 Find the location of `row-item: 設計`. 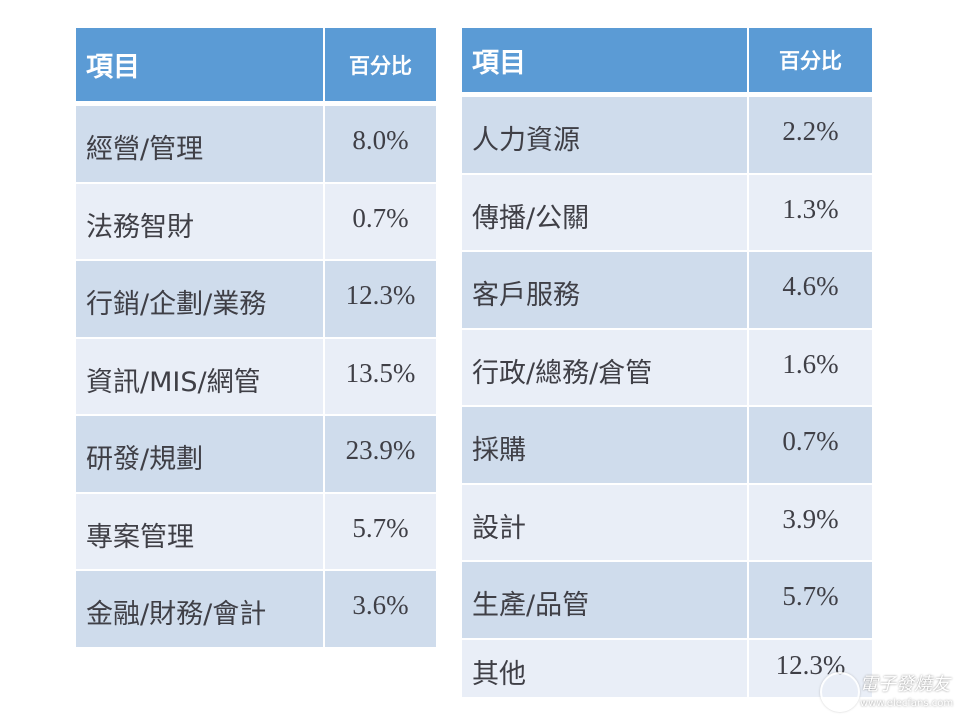

row-item: 設計 is located at coordinates (604, 521).